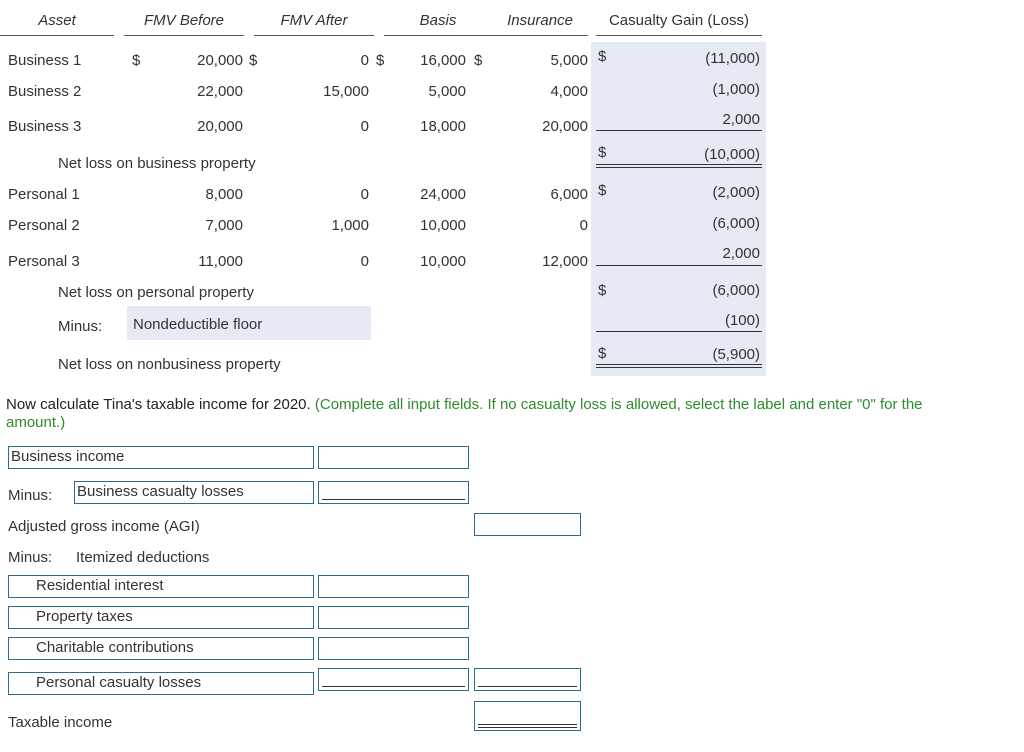  Describe the element at coordinates (198, 324) in the screenshot. I see `floor-label: Nondeductible floor` at that location.